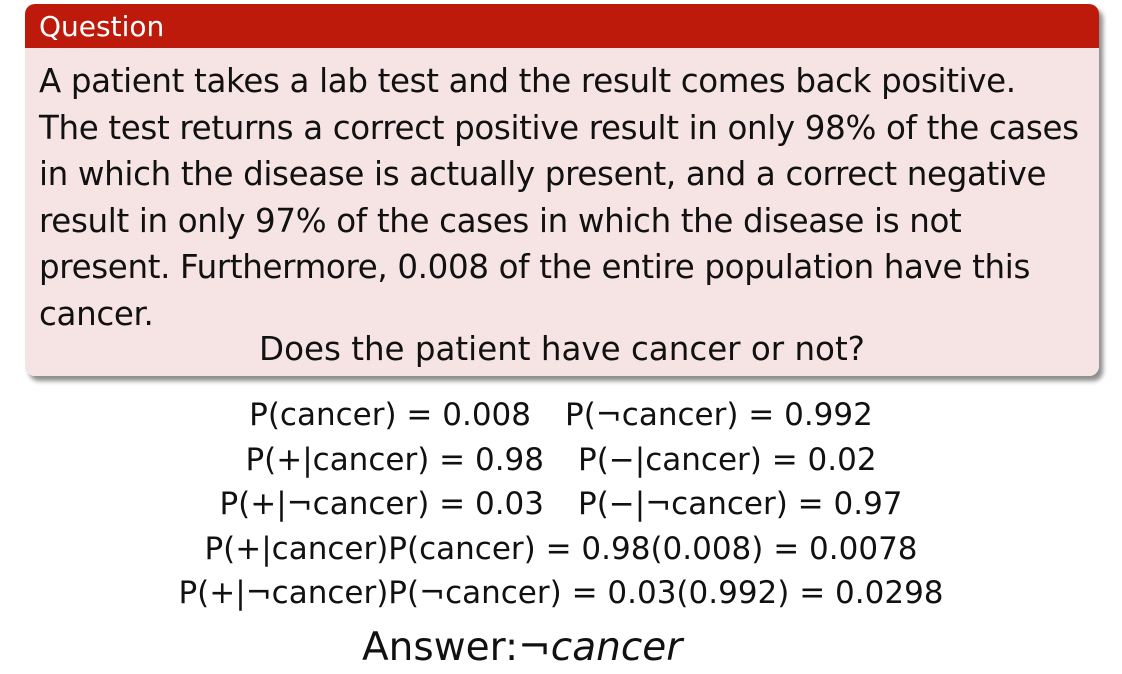 The width and height of the screenshot is (1122, 674). Describe the element at coordinates (390, 415) in the screenshot. I see `equation: P(cancer) = 0.008` at that location.